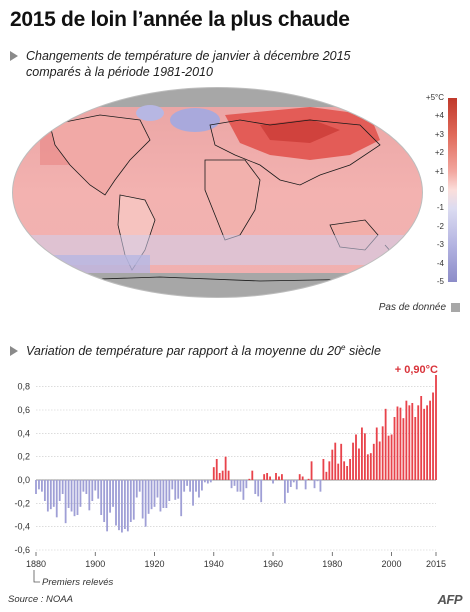  I want to click on bar-1953, so click(252, 475).